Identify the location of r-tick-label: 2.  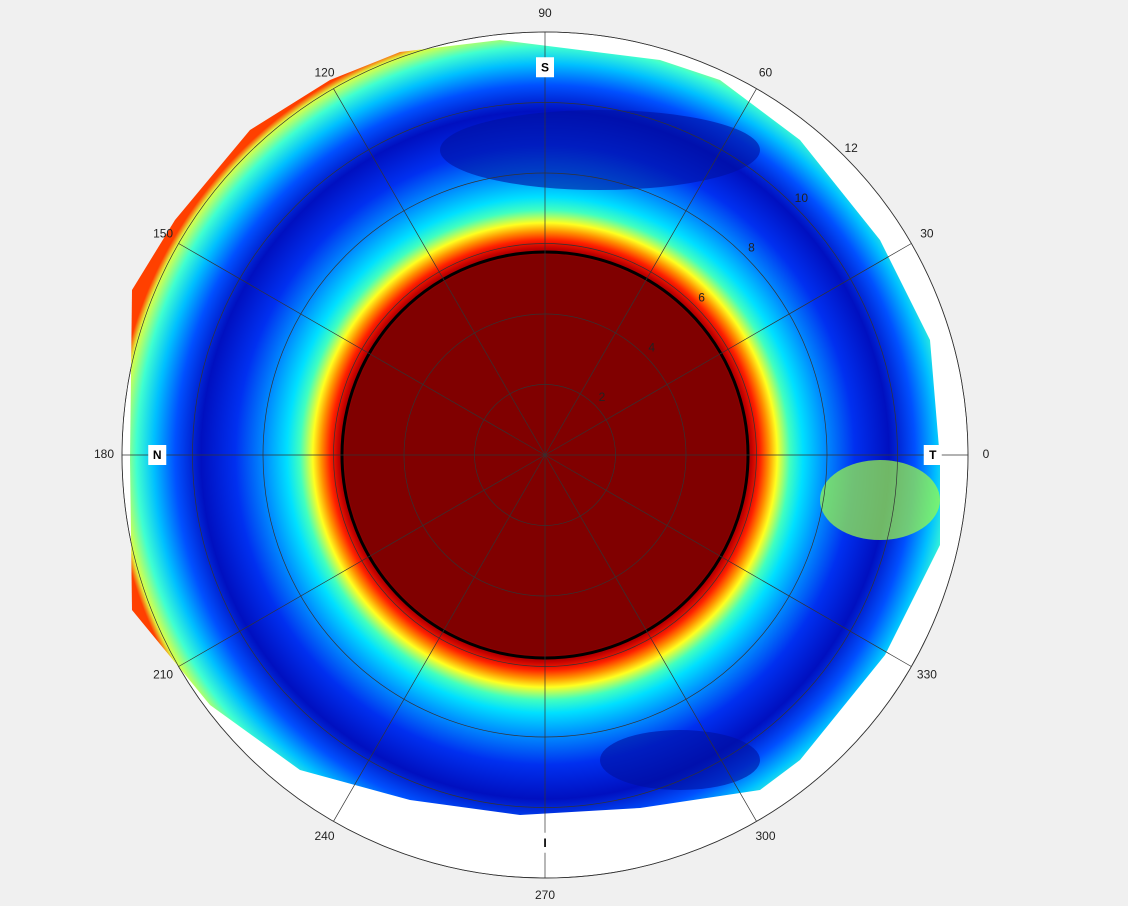
(602, 397).